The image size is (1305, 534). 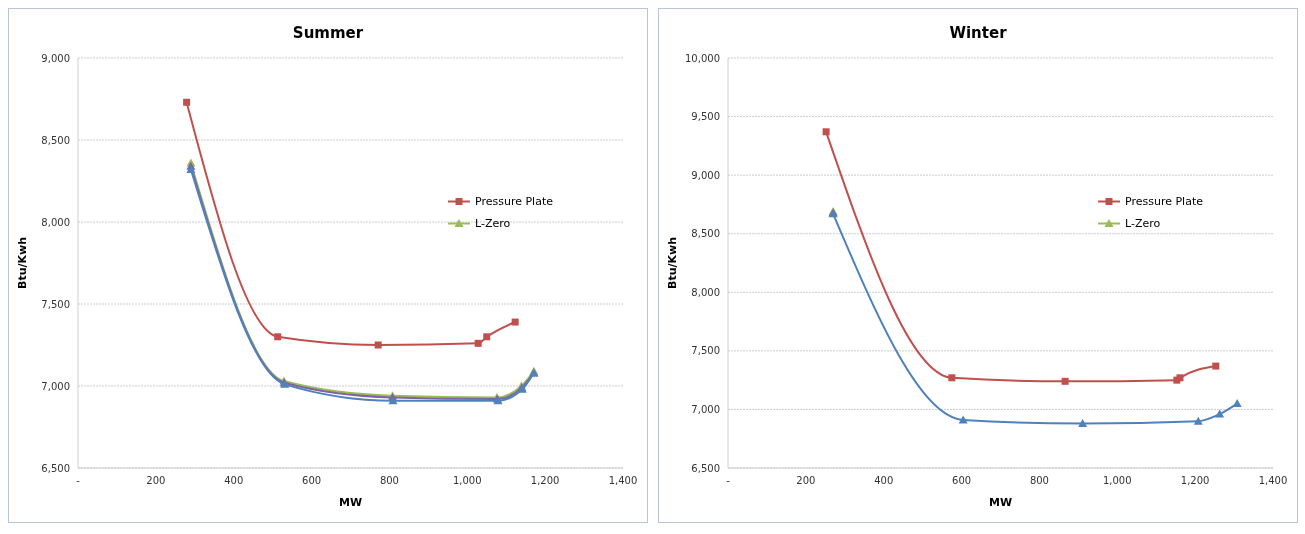 What do you see at coordinates (705, 117) in the screenshot?
I see `y-tick-label: 9,500` at bounding box center [705, 117].